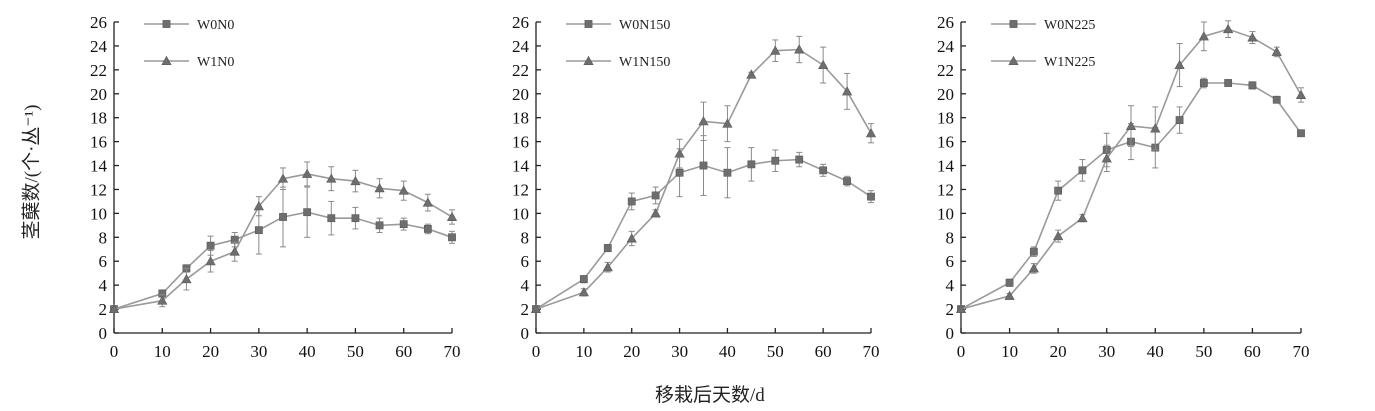  What do you see at coordinates (1069, 62) in the screenshot?
I see `legend-label: W1N225` at bounding box center [1069, 62].